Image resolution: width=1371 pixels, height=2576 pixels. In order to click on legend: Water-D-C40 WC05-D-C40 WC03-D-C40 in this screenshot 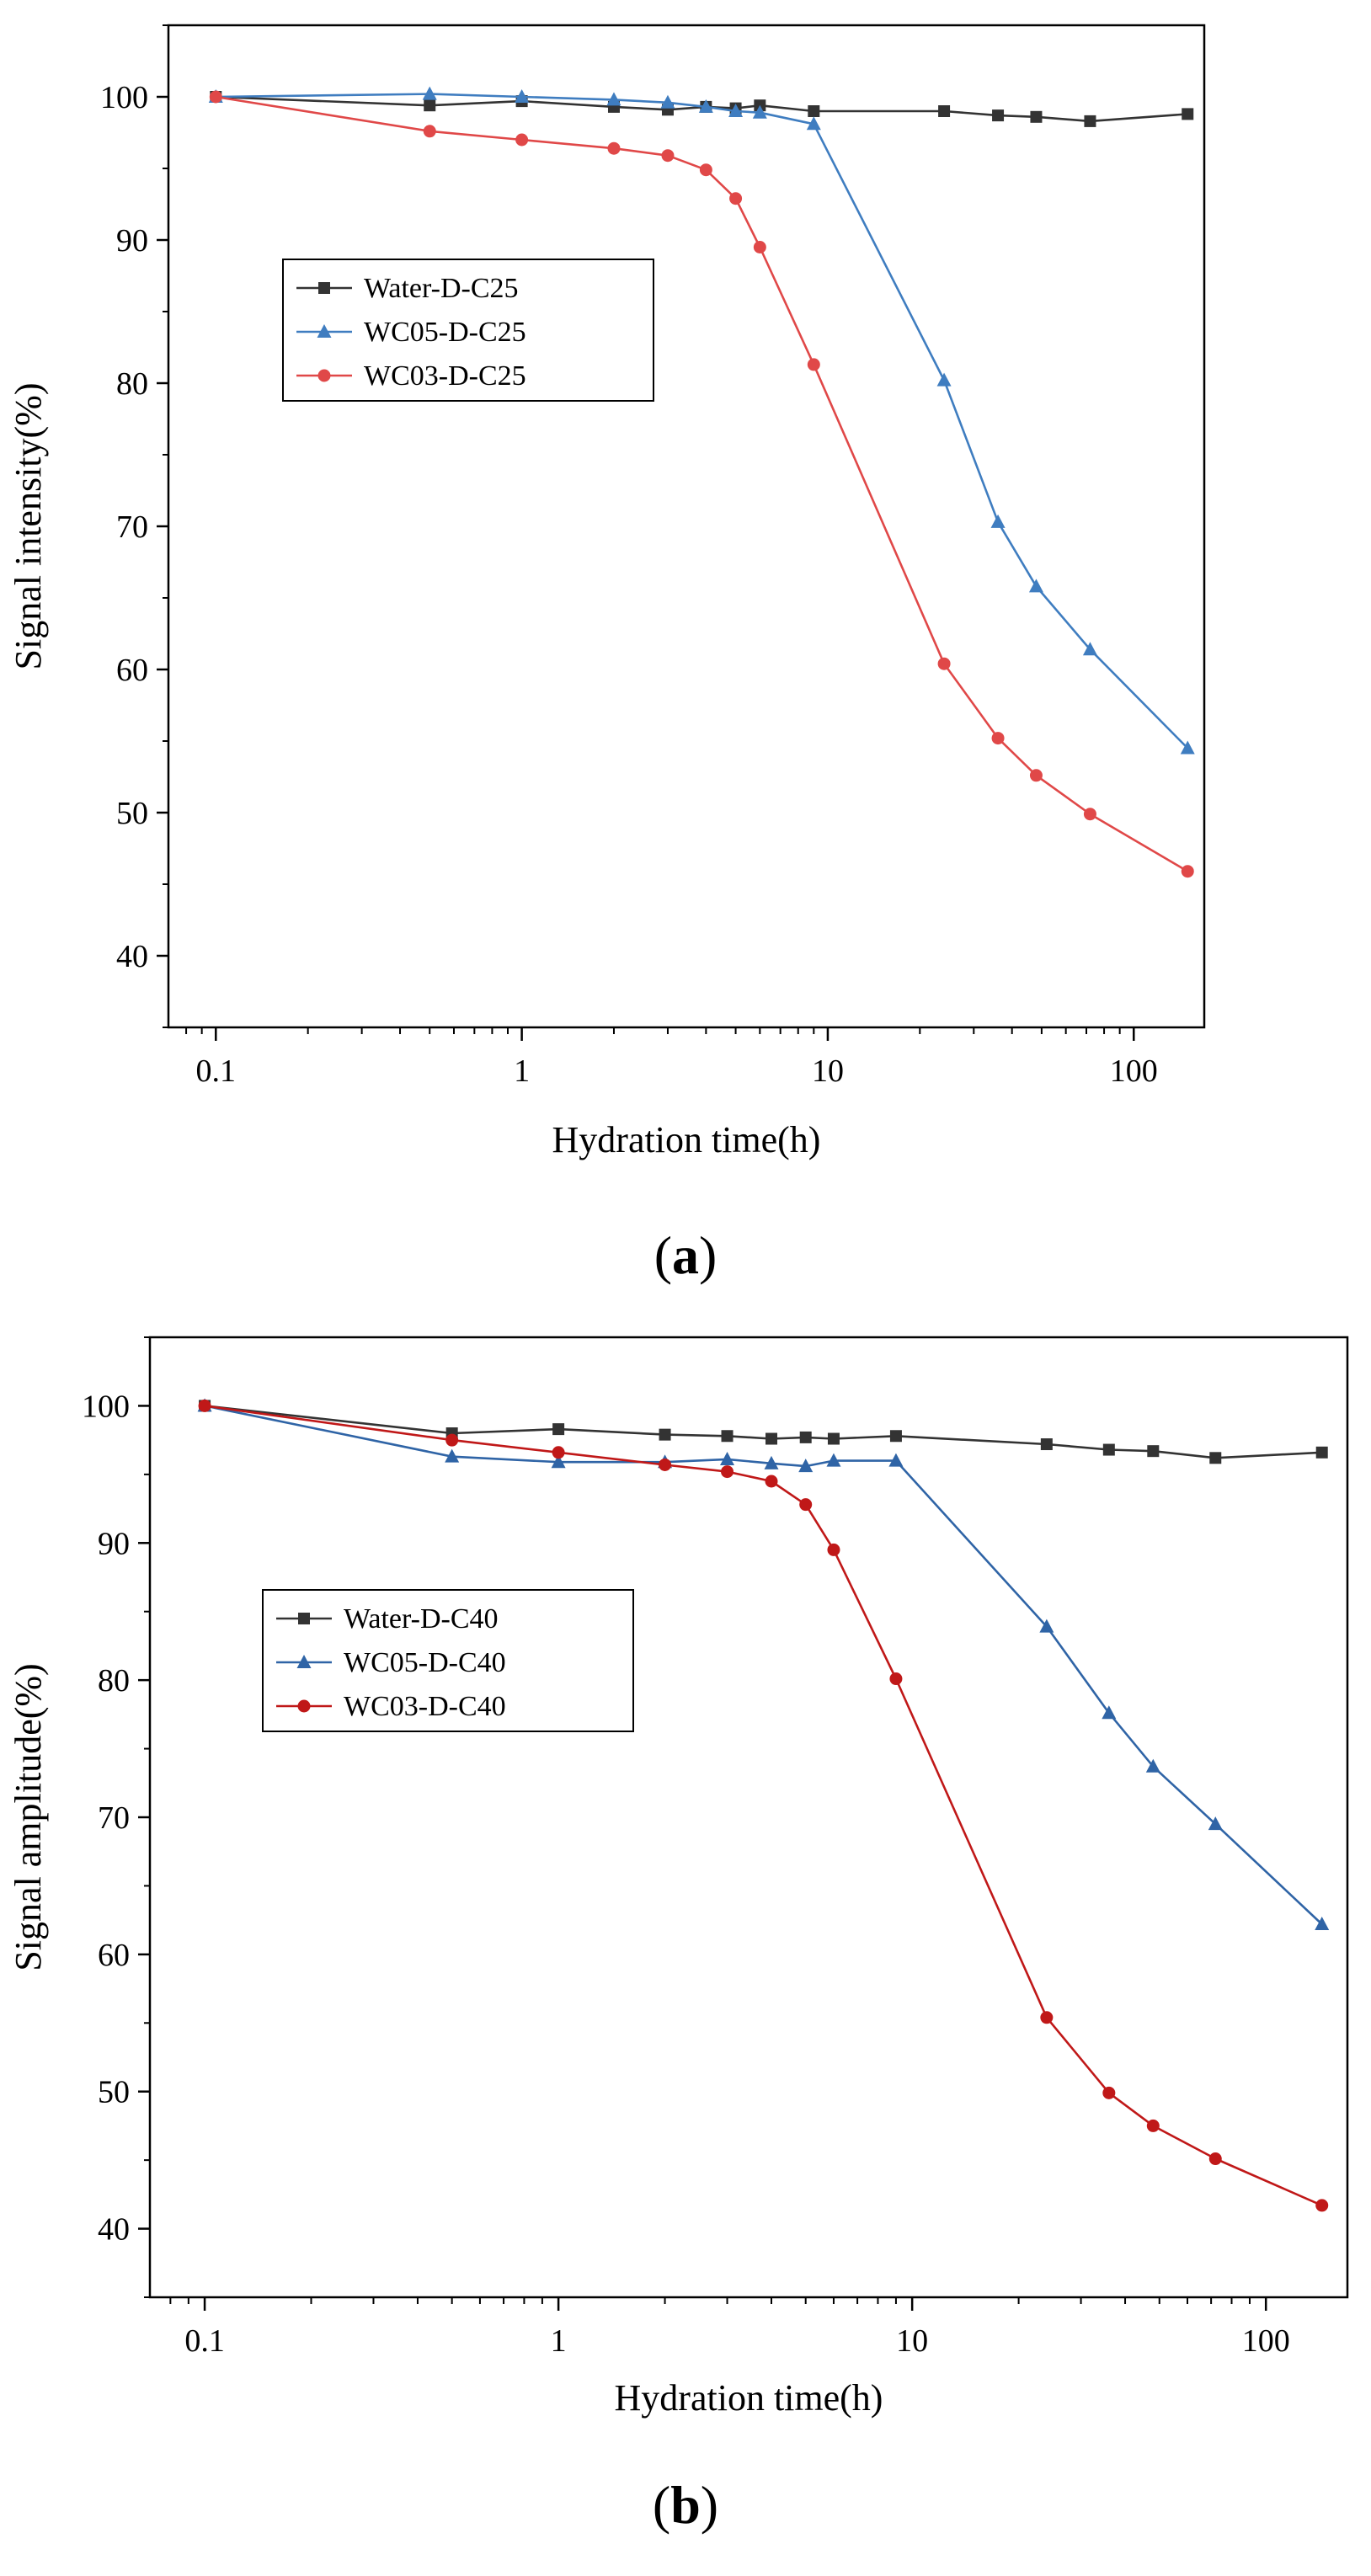, I will do `click(448, 1660)`.